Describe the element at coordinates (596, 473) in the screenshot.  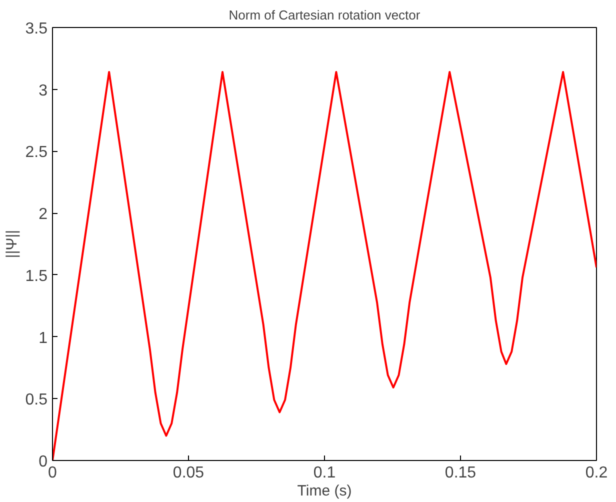
I see `x-tick-label: 0.2` at that location.